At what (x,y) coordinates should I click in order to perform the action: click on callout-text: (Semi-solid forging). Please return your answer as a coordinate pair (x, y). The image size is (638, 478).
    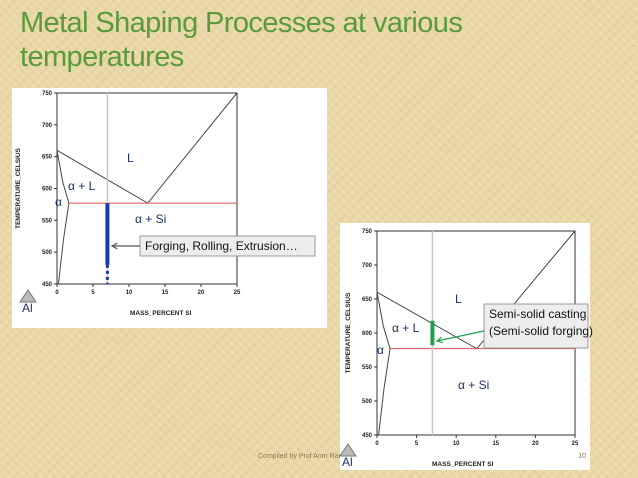
    Looking at the image, I should click on (541, 331).